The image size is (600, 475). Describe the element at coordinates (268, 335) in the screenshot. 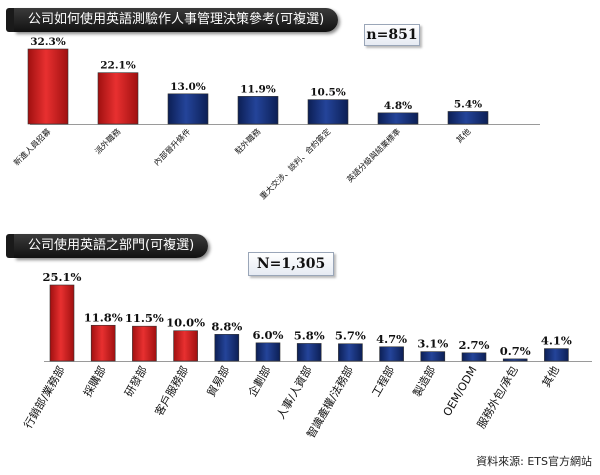

I see `chart2-value-label-5: 6.0%` at that location.